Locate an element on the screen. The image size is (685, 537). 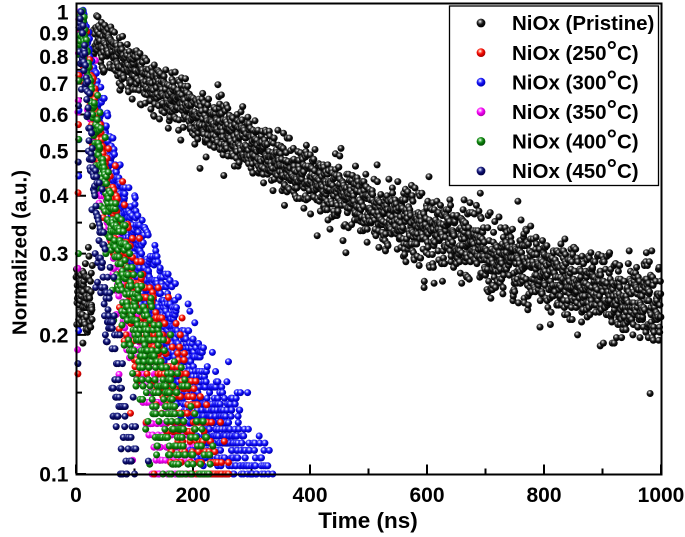
svg-text: 400 is located at coordinates (309, 495).